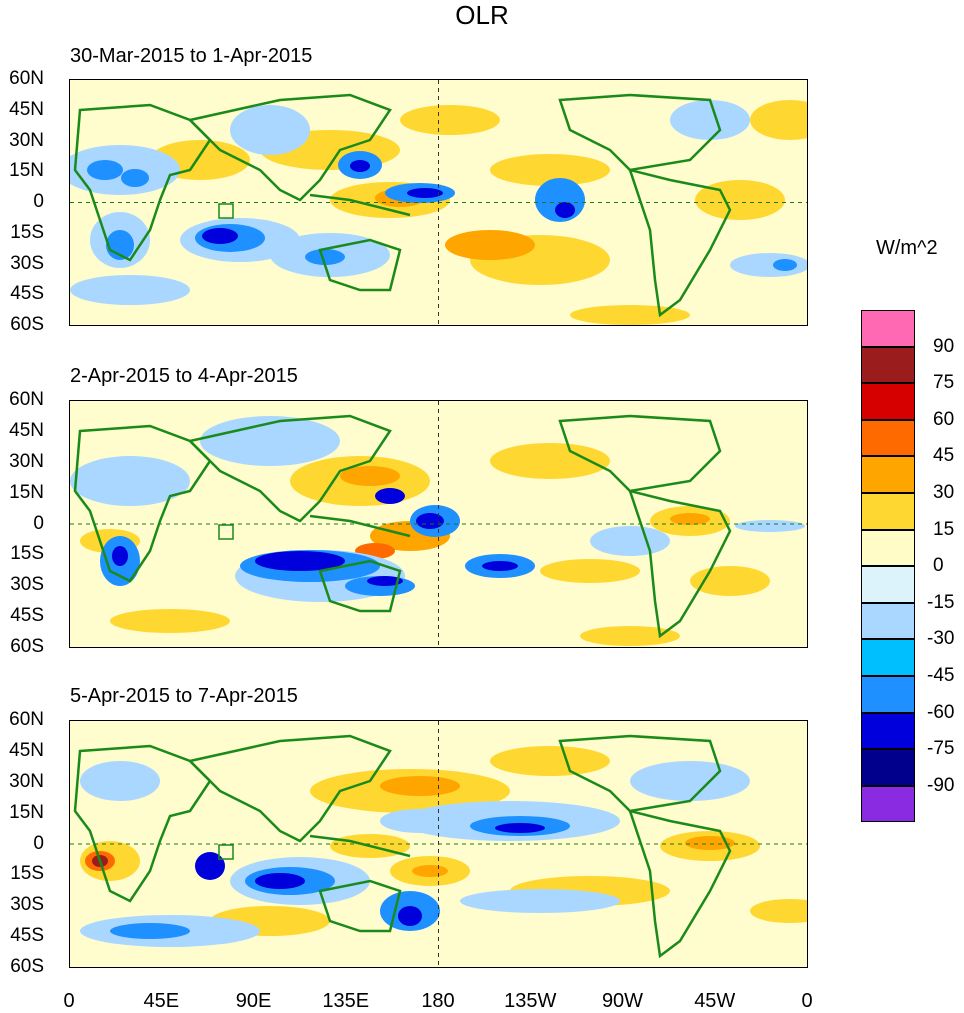 The width and height of the screenshot is (964, 1013). I want to click on colorbar-level-label: -30, so click(941, 639).